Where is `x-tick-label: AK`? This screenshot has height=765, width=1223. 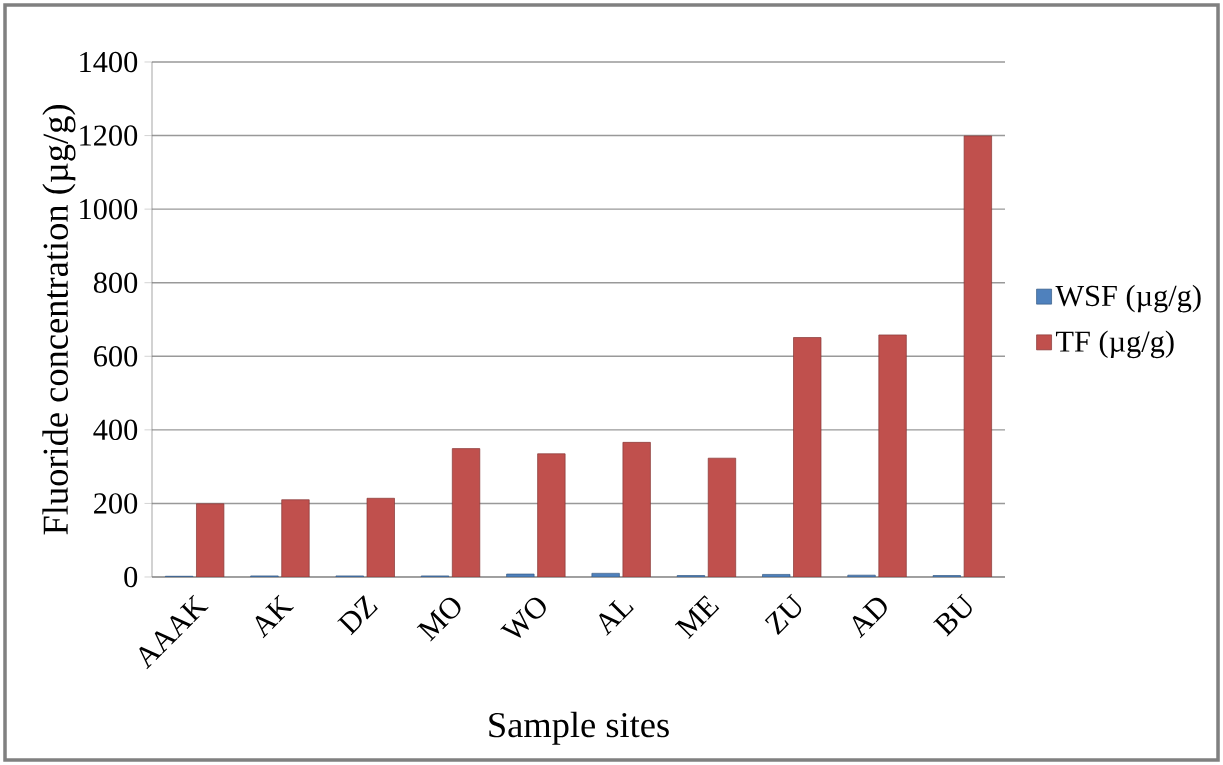
x-tick-label: AK is located at coordinates (274, 616).